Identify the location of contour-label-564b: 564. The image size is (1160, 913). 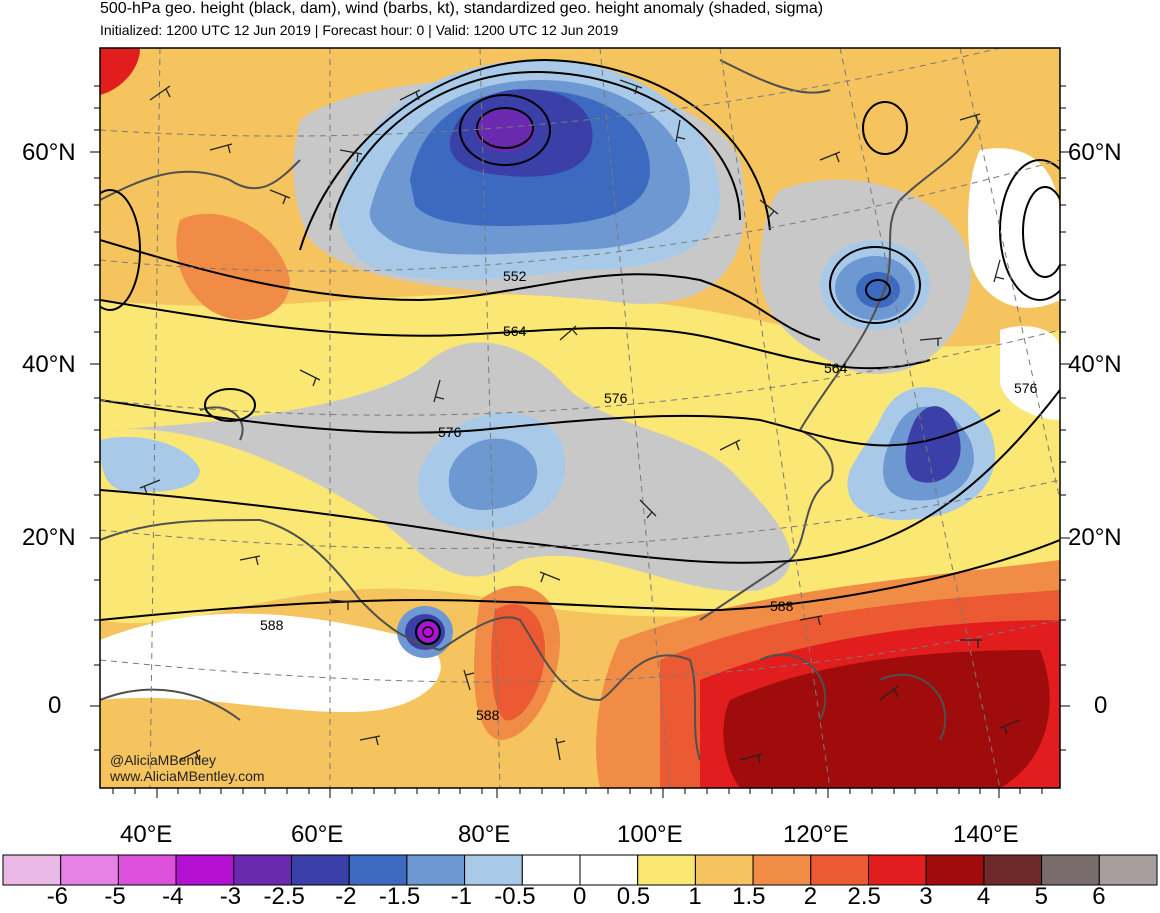
(836, 368).